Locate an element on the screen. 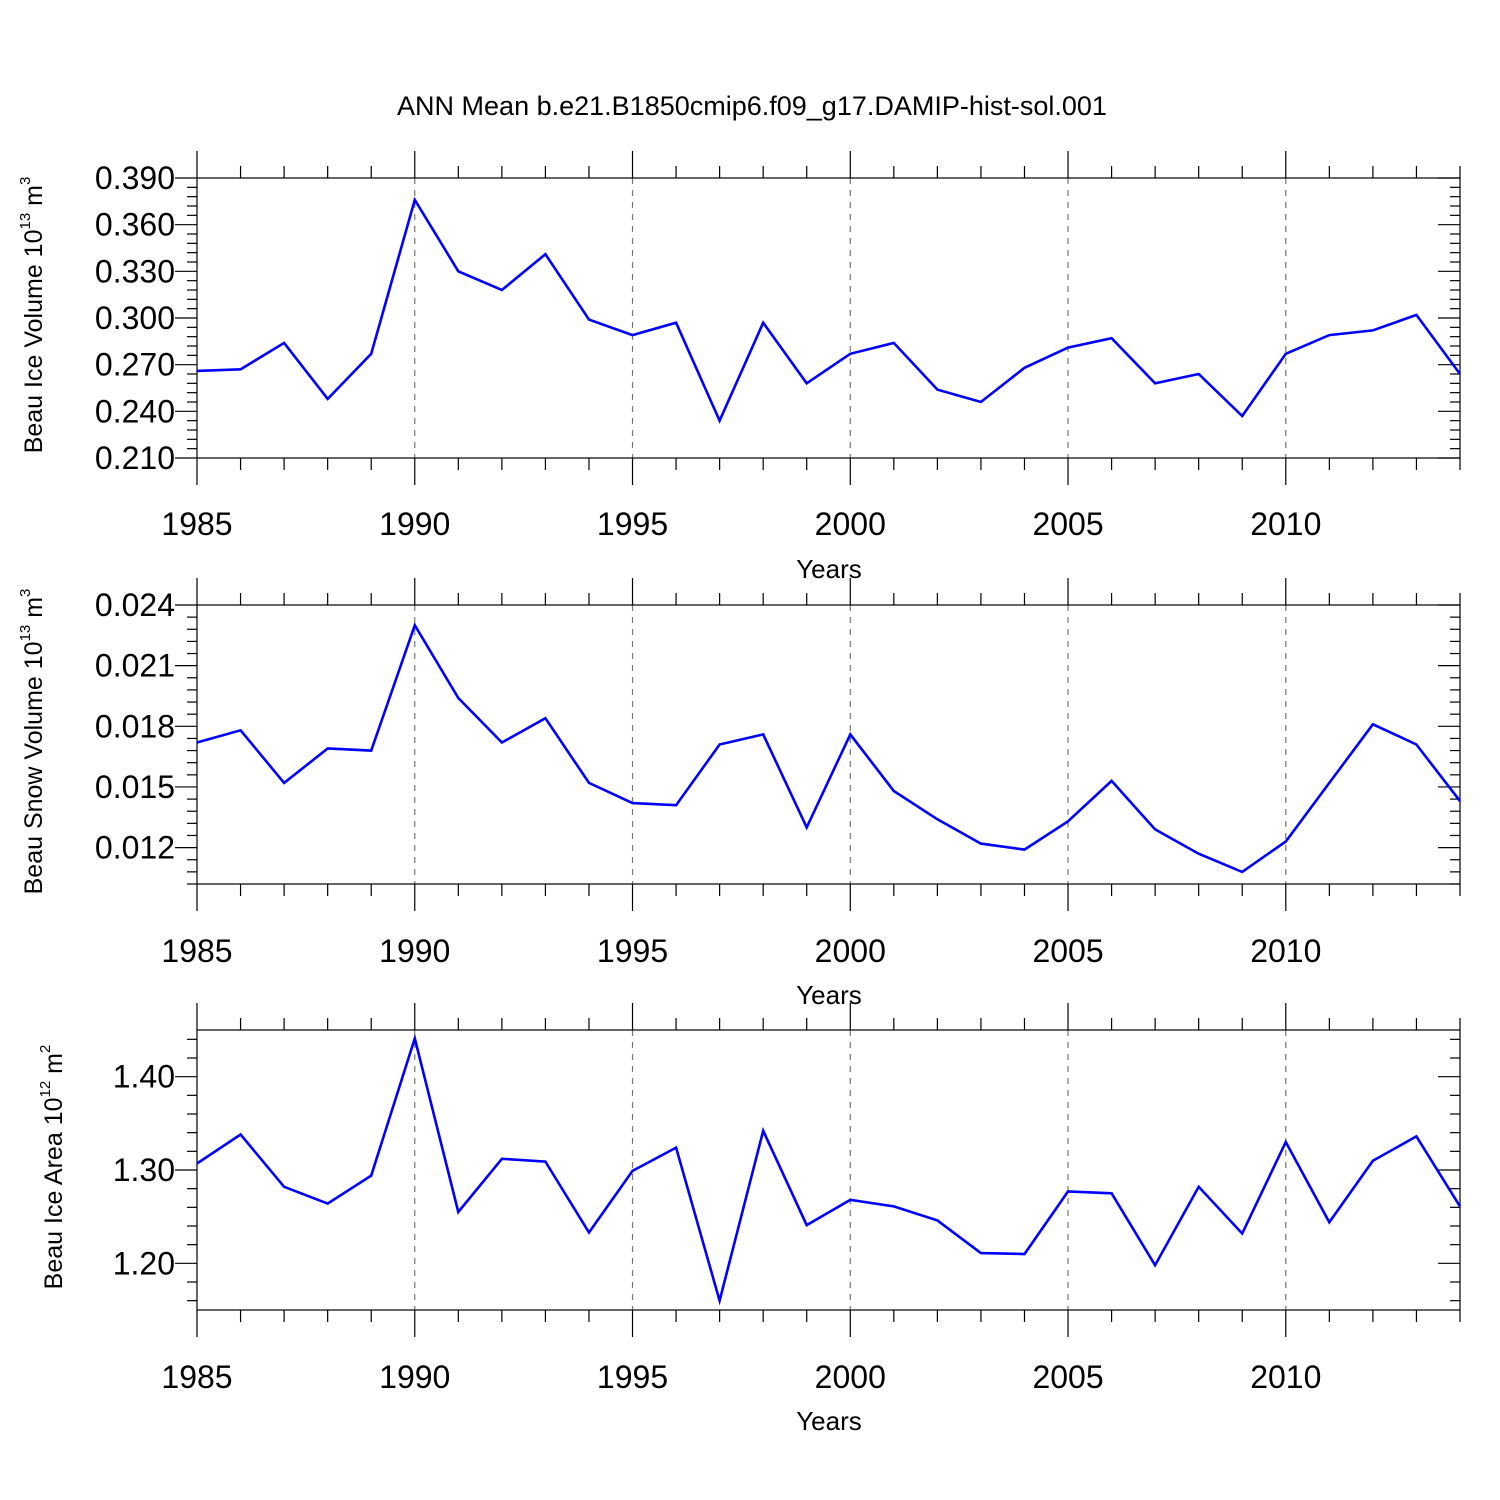 The image size is (1500, 1500). y-tick-label: 0.390 is located at coordinates (135, 178).